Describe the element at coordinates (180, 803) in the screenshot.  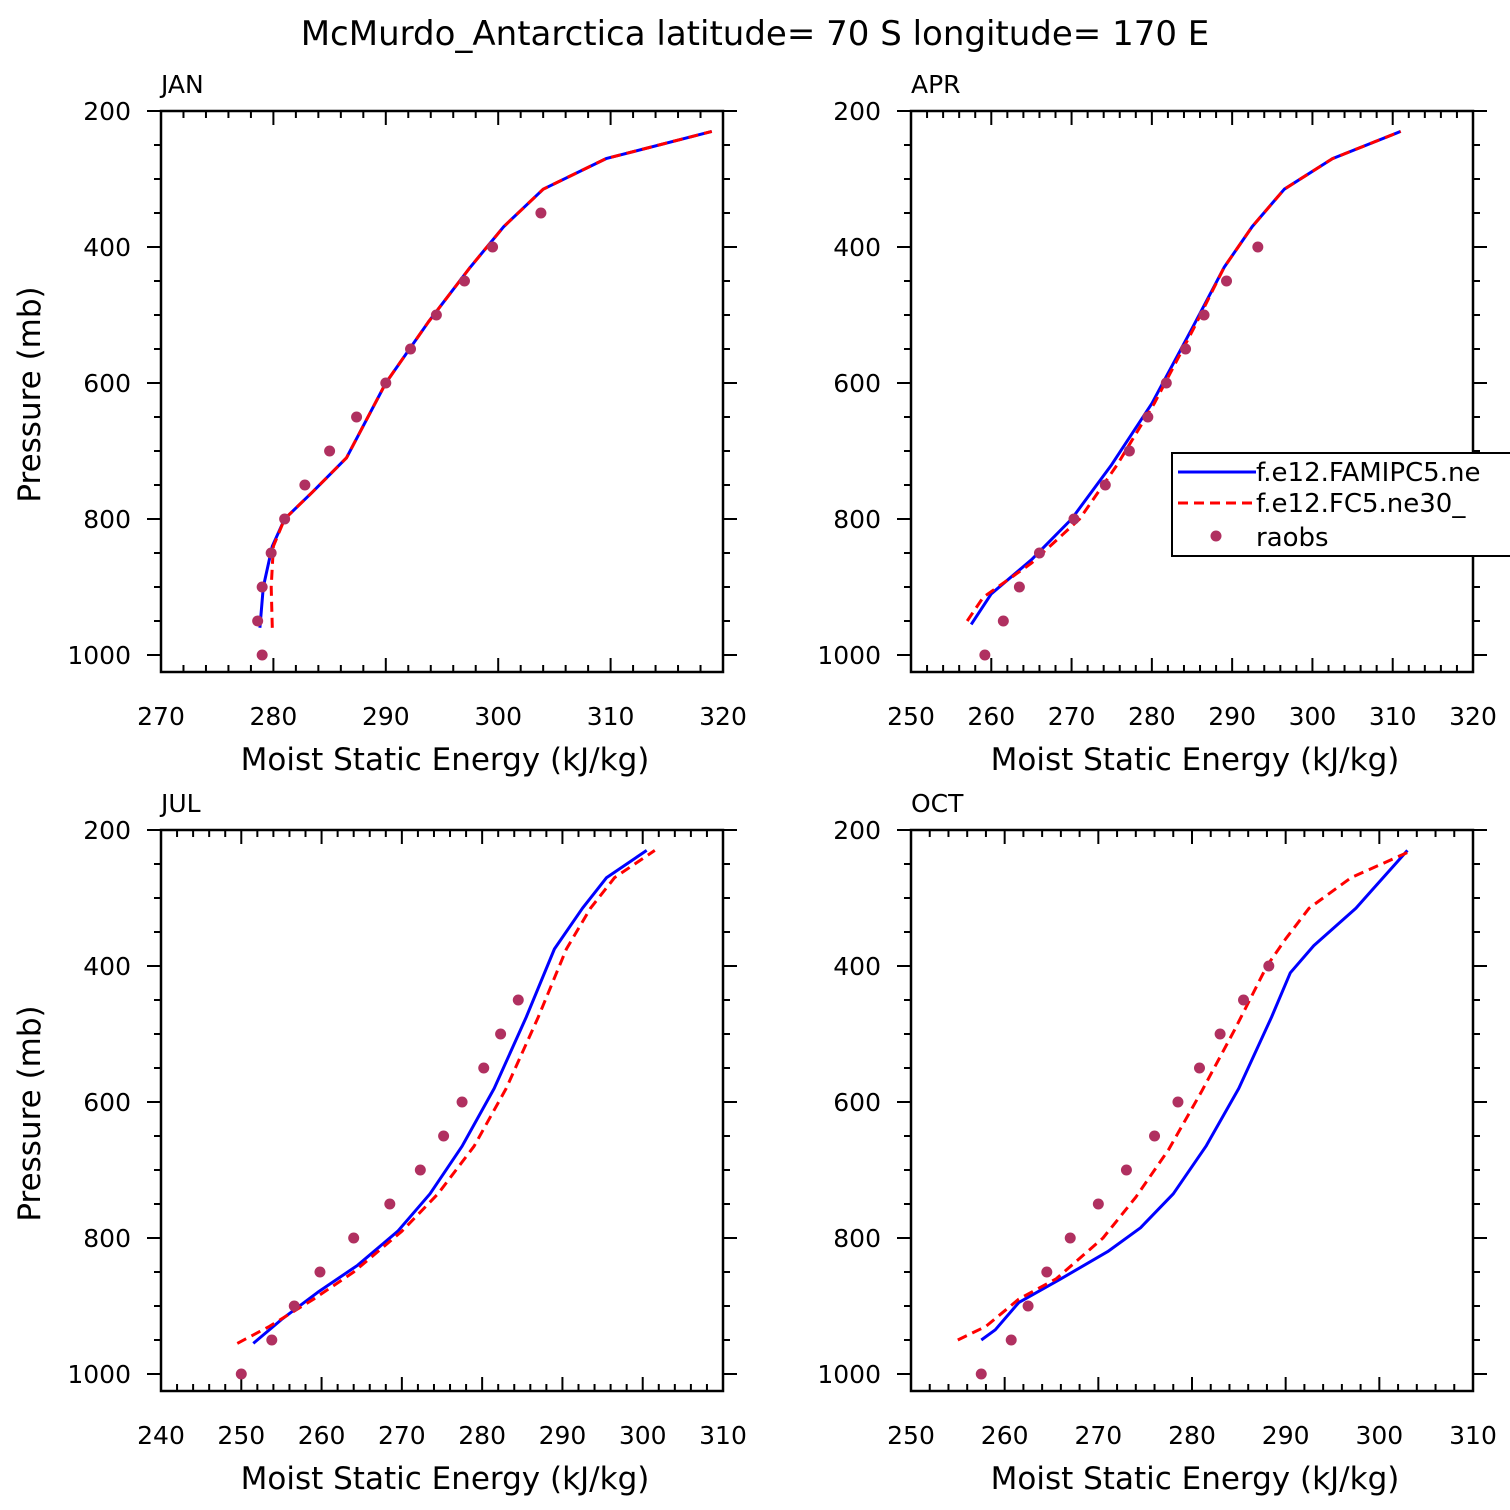
I see `panel-label-jul: JUL` at that location.